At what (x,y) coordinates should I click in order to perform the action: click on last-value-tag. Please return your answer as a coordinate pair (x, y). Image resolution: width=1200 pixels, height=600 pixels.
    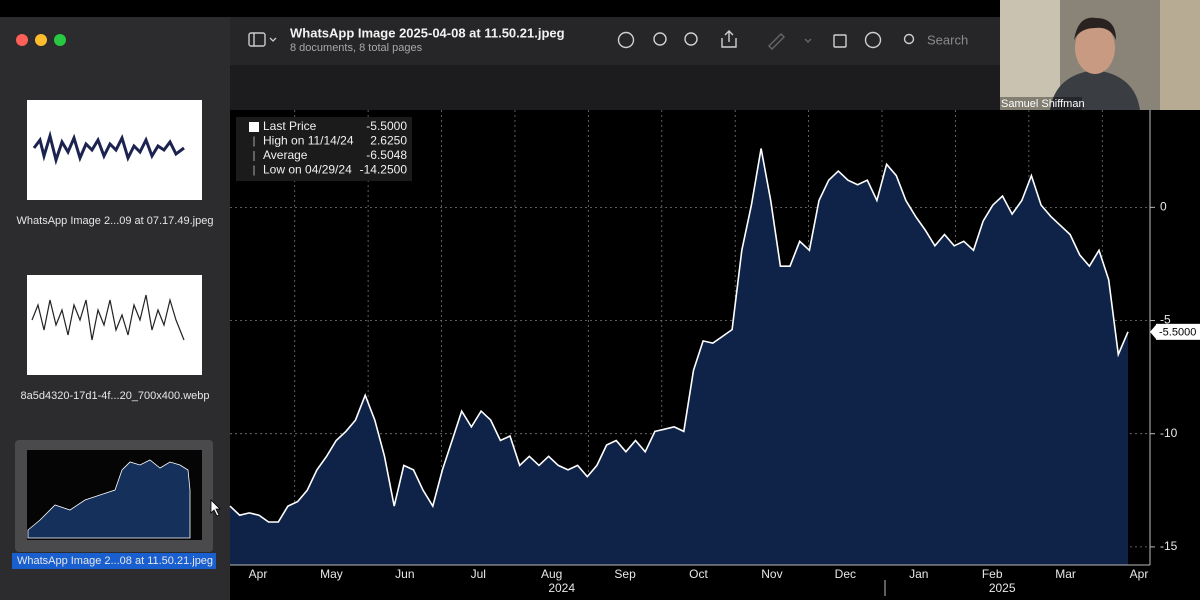
    Looking at the image, I should click on (1178, 331).